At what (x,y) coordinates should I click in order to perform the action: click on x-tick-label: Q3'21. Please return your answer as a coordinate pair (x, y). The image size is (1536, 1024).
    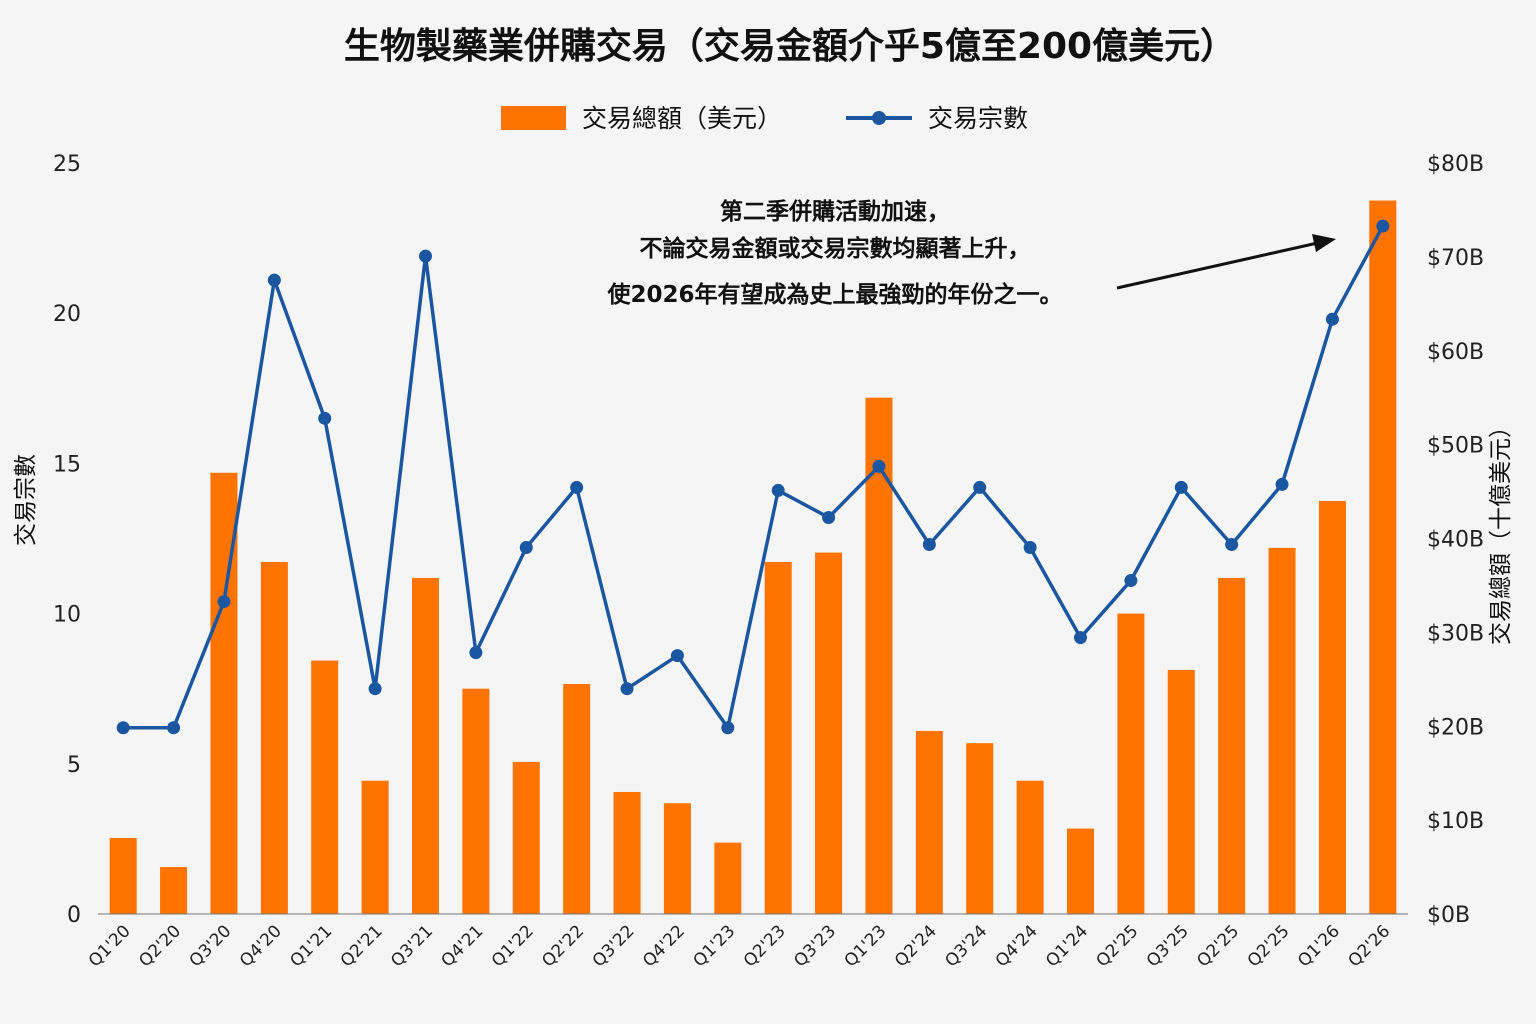
    Looking at the image, I should click on (412, 946).